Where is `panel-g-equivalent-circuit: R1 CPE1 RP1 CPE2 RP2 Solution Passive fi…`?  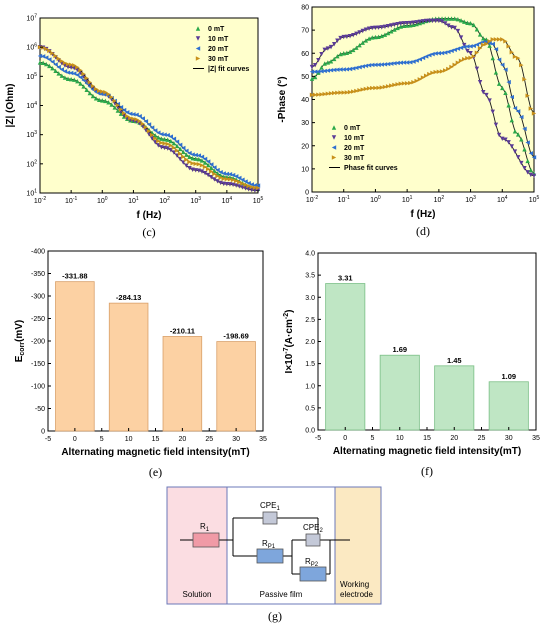 panel-g-equivalent-circuit: R1 CPE1 RP1 CPE2 RP2 Solution Passive fi… is located at coordinates (274, 554).